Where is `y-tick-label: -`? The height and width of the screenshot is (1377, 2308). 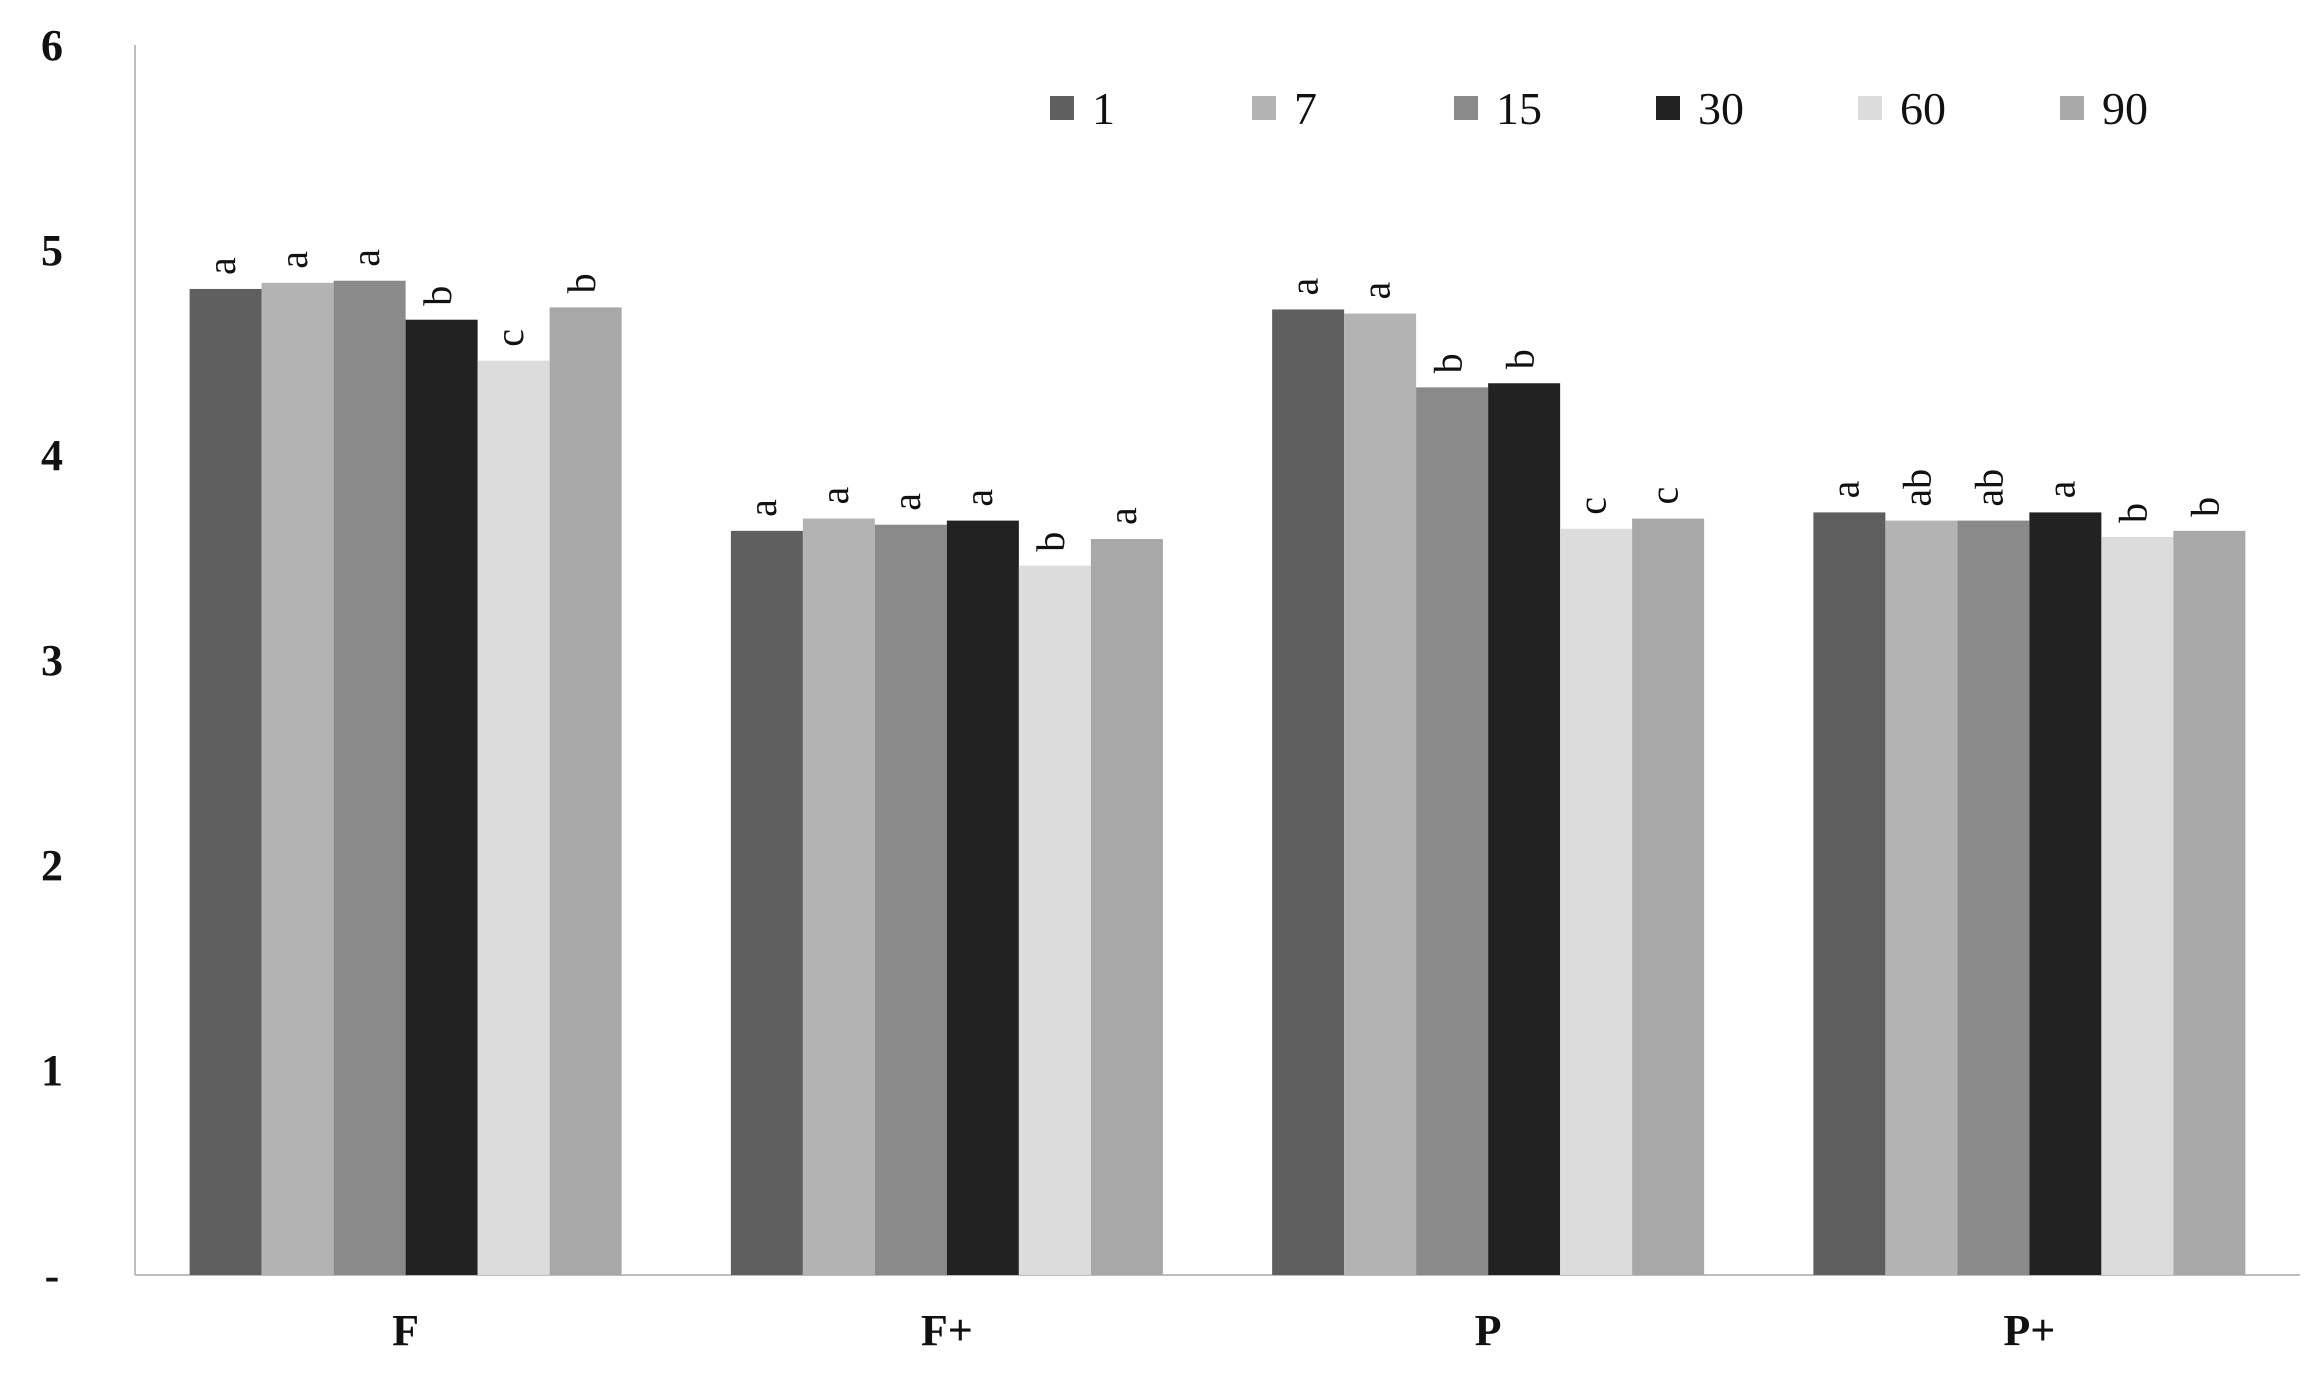
y-tick-label: - is located at coordinates (52, 1275).